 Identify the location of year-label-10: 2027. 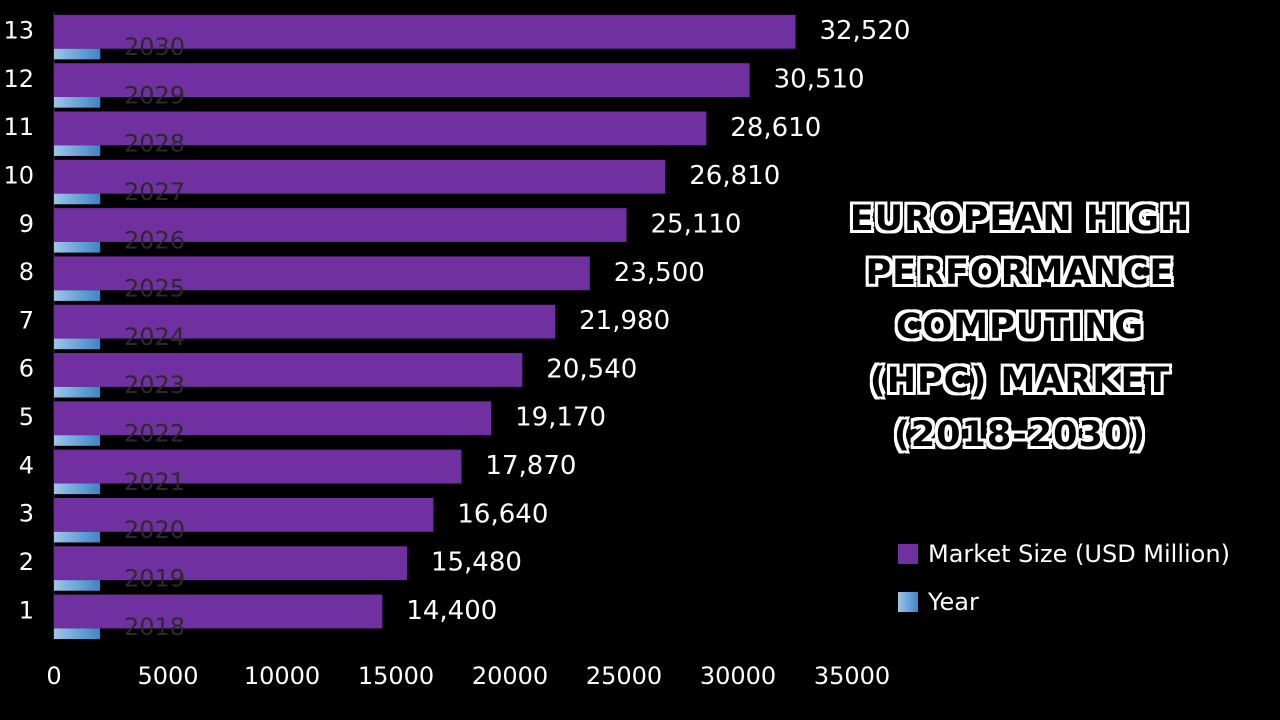
(154, 192).